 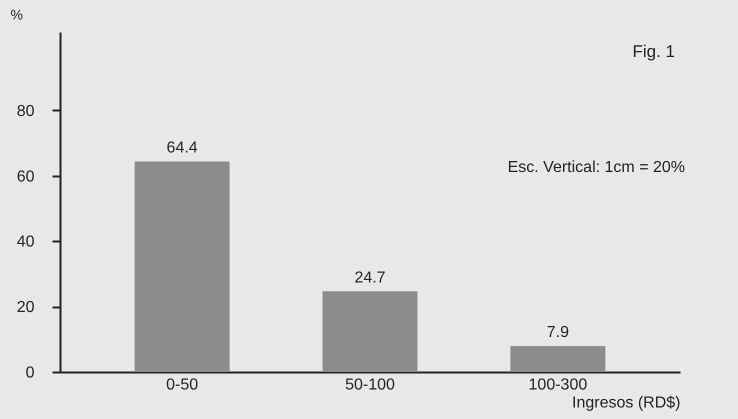 What do you see at coordinates (25, 242) in the screenshot?
I see `y-tick-label: 40` at bounding box center [25, 242].